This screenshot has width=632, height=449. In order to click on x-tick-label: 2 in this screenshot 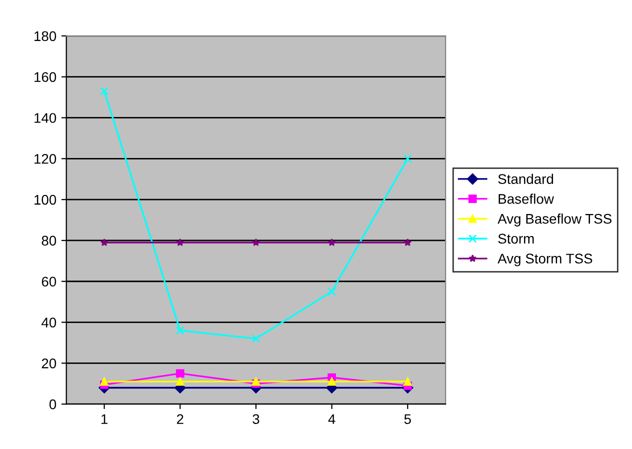, I will do `click(180, 419)`.